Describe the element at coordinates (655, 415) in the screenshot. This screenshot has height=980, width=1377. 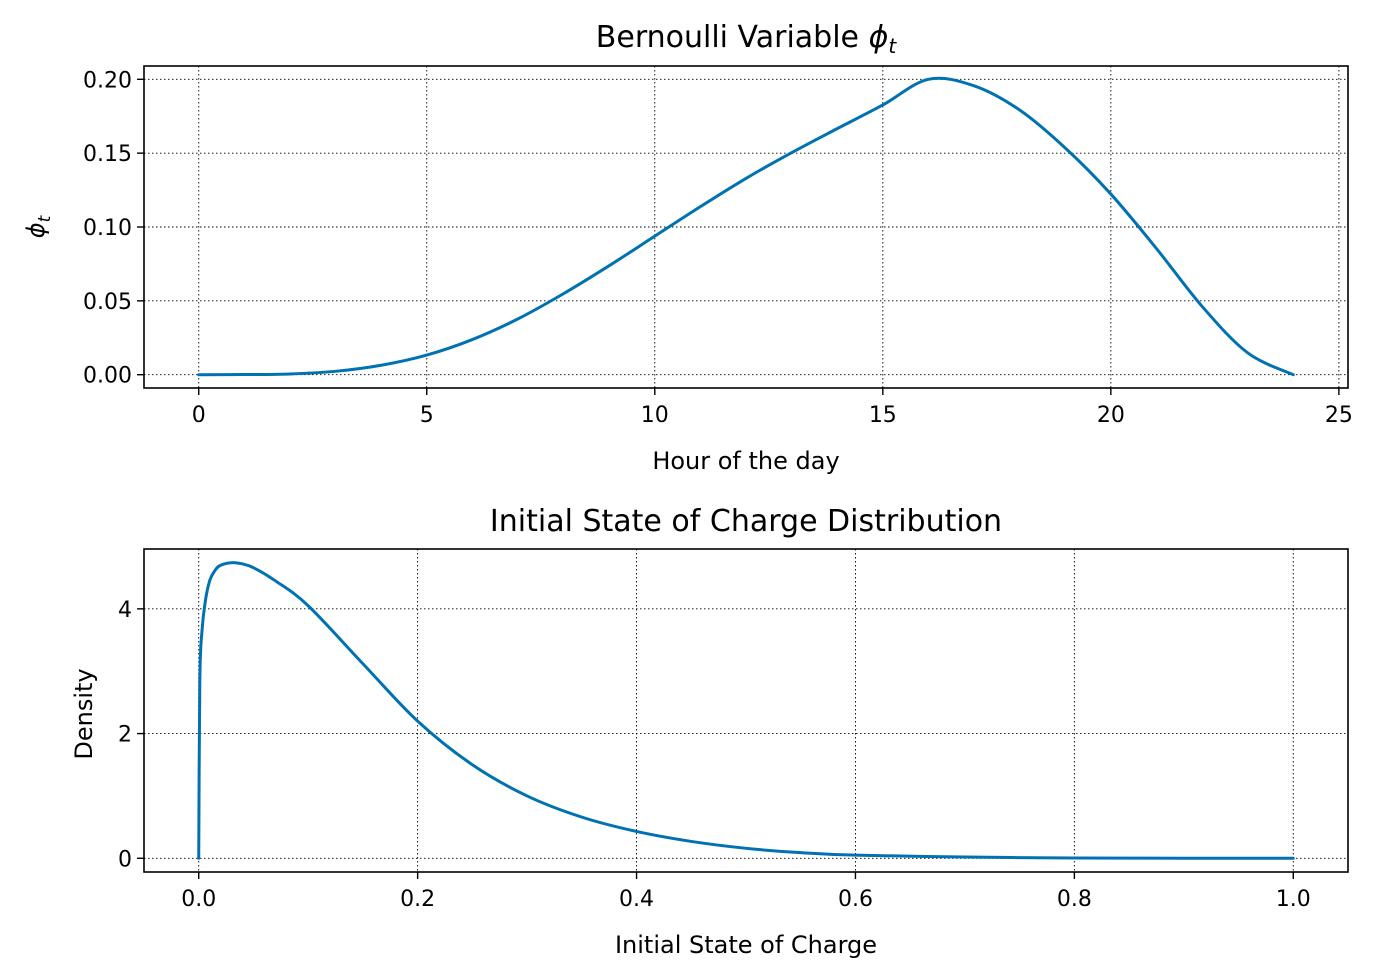
I see `phi-chart-xtick-label: 10` at that location.